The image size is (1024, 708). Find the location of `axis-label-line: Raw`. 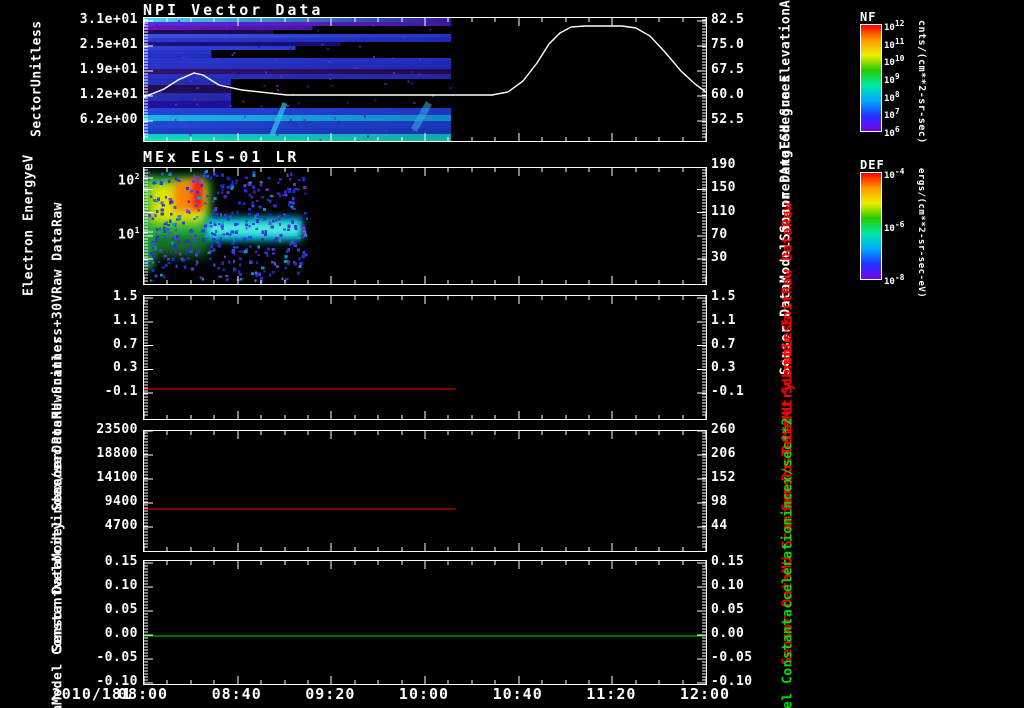

axis-label-line: Raw is located at coordinates (788, 215).